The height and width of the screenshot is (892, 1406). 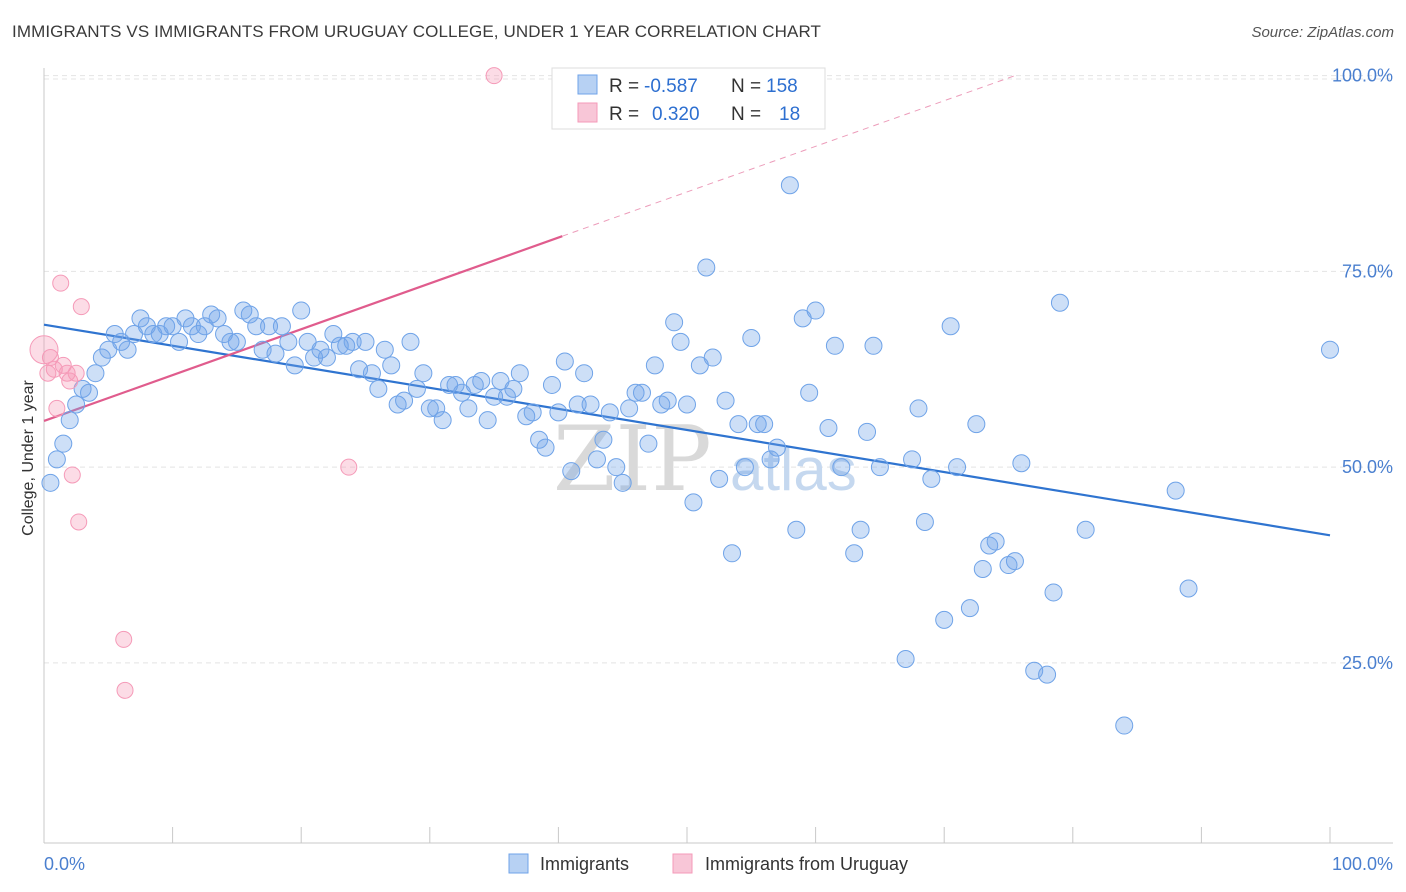 I want to click on bottom-legend-label-uruguay: Immigrants from Uruguay, so click(x=806, y=864).